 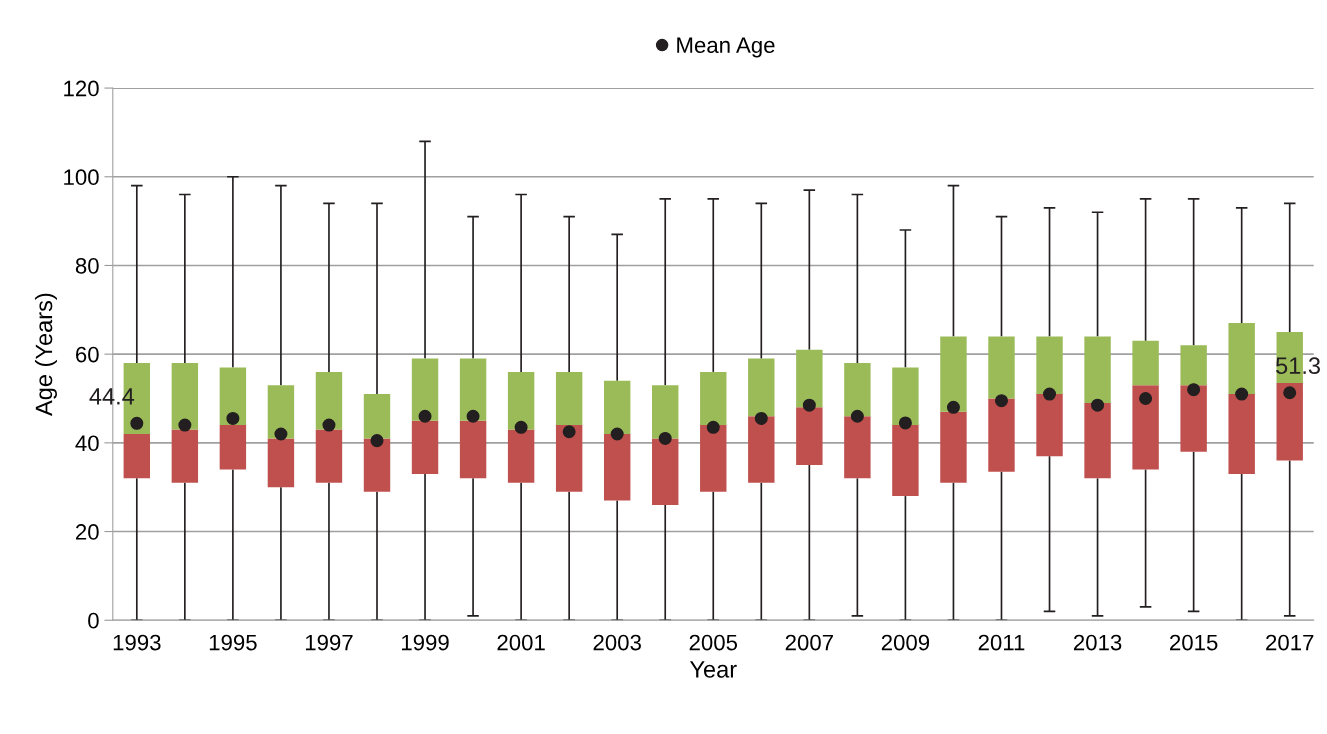 What do you see at coordinates (81, 177) in the screenshot?
I see `y-tick-label: 100` at bounding box center [81, 177].